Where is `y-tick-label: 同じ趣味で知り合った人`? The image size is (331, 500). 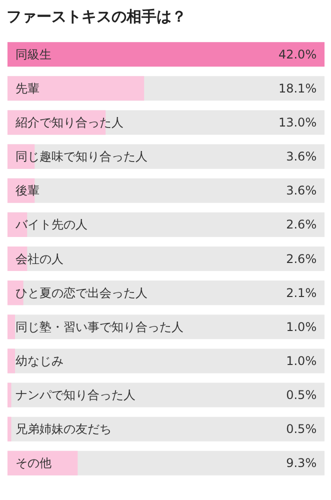 y-tick-label: 同じ趣味で知り合った人 is located at coordinates (81, 157).